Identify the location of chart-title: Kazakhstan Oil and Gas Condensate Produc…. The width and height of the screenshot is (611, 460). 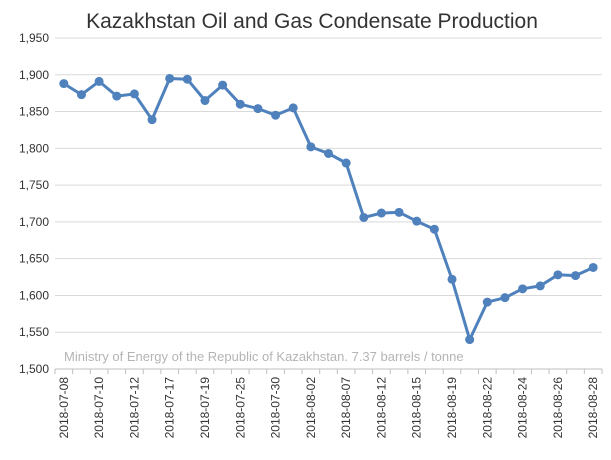
(312, 21).